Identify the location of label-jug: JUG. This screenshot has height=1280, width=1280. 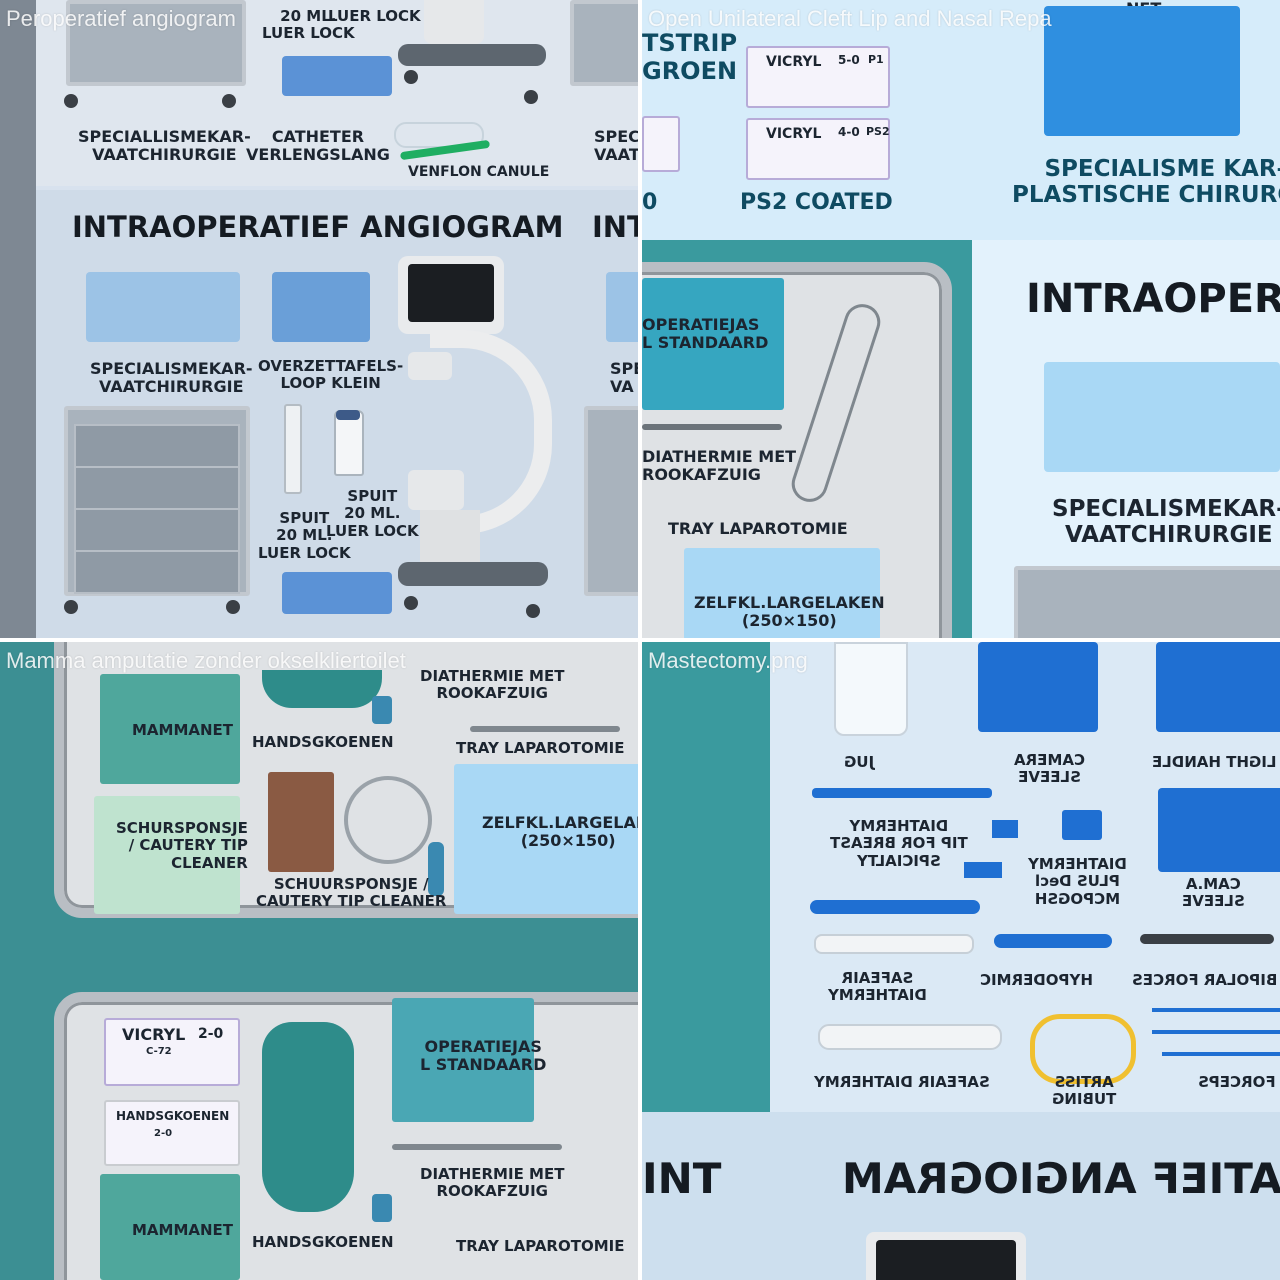
(859, 762).